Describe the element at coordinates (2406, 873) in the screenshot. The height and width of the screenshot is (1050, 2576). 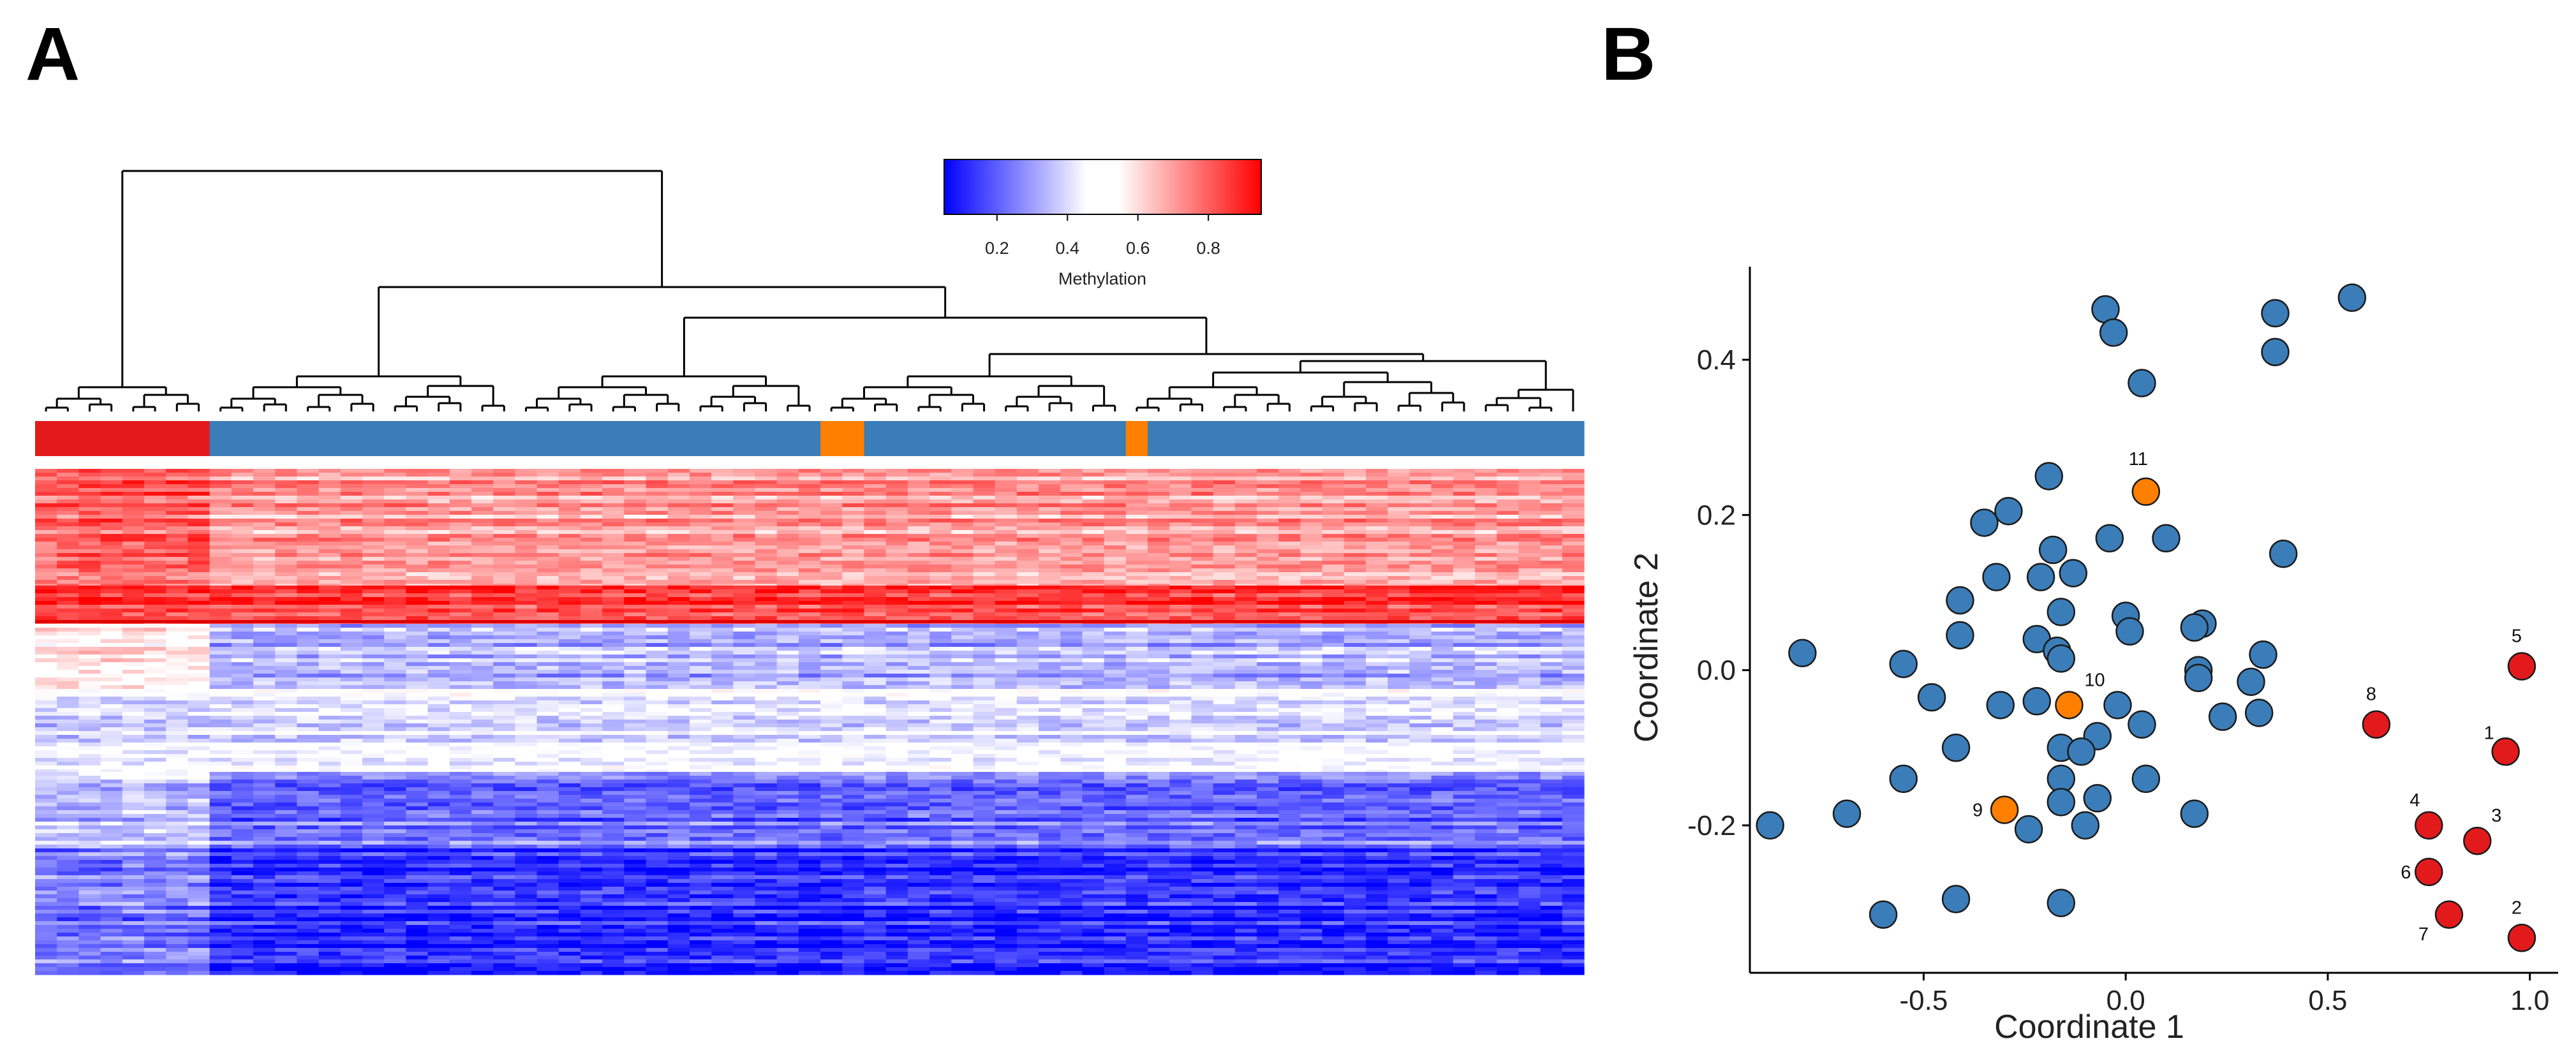
I see `point-label: 6` at that location.